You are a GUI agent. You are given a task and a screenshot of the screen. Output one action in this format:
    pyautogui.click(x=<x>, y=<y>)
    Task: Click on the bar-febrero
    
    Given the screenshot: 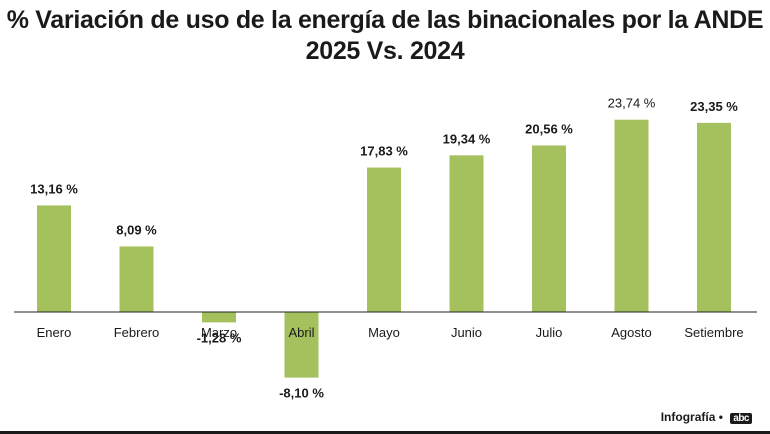 What is the action you would take?
    pyautogui.click(x=136, y=279)
    